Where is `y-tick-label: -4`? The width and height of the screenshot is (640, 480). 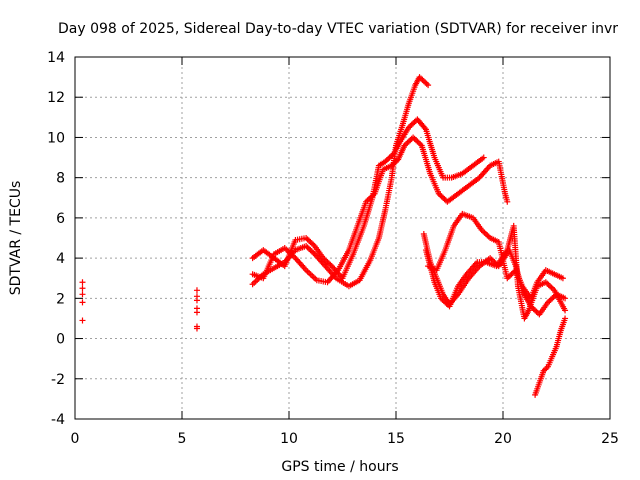 y-tick-label: -4 is located at coordinates (58, 420).